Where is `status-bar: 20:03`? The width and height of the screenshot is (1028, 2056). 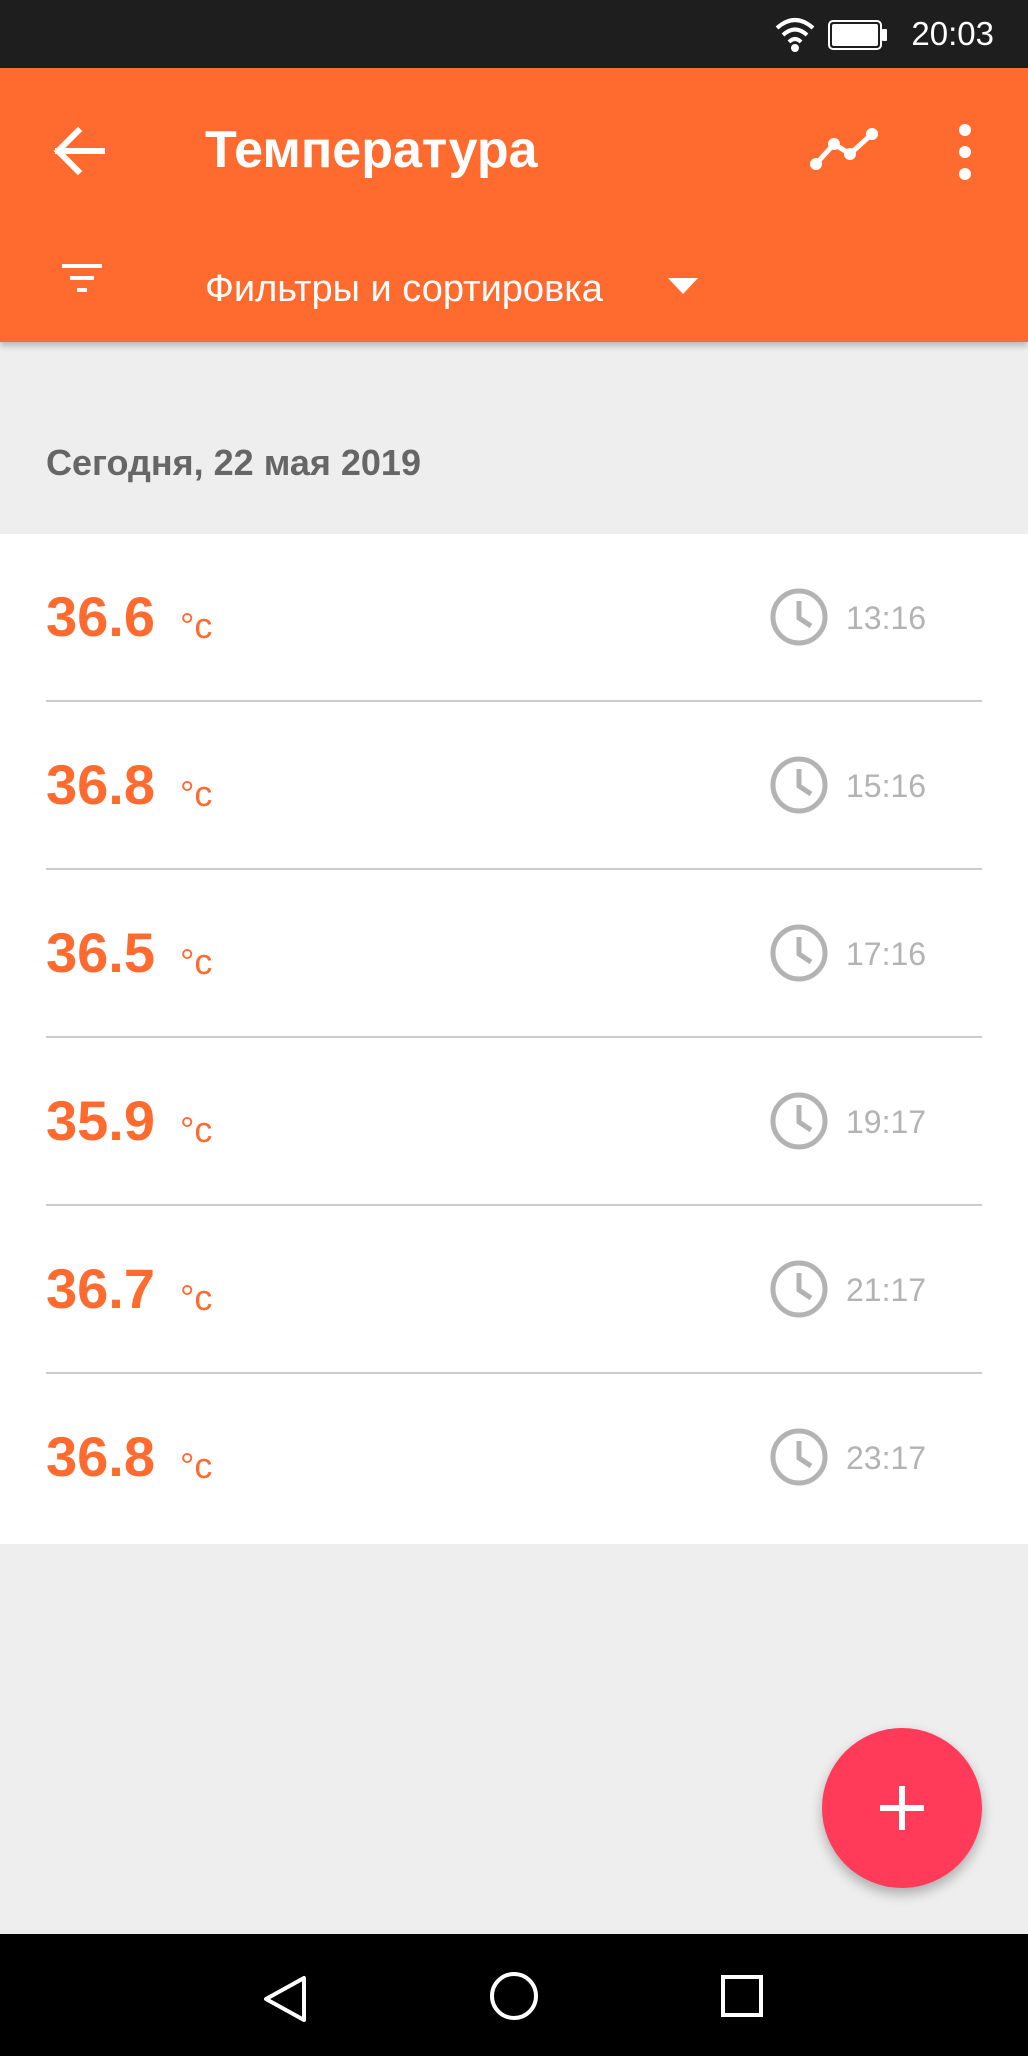 status-bar: 20:03 is located at coordinates (514, 34).